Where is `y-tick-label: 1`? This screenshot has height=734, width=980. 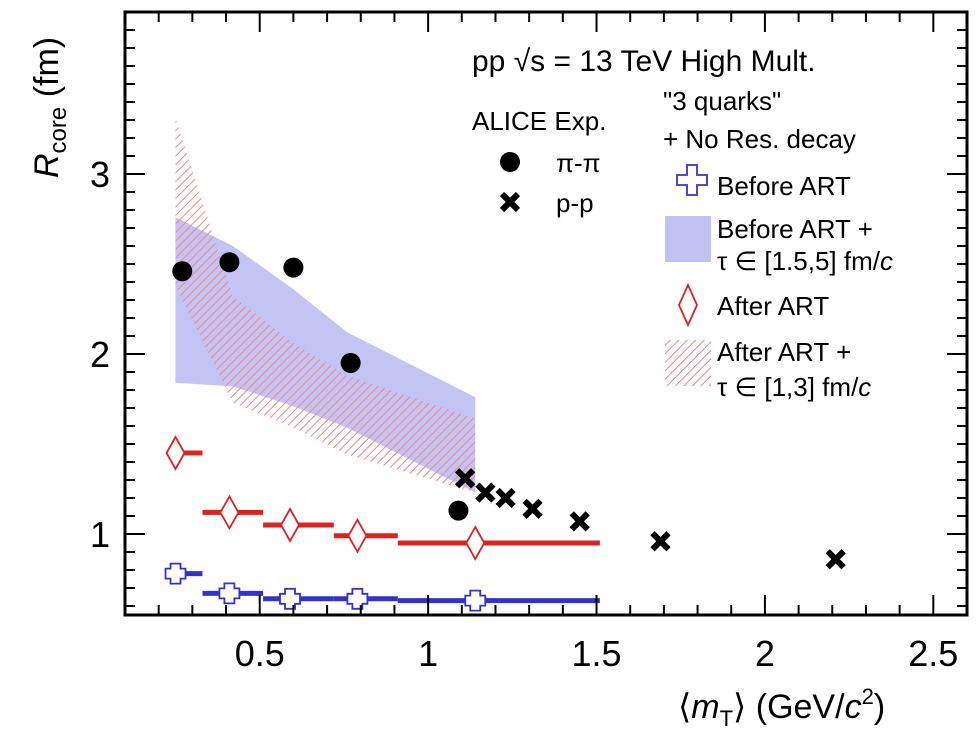 y-tick-label: 1 is located at coordinates (100, 534).